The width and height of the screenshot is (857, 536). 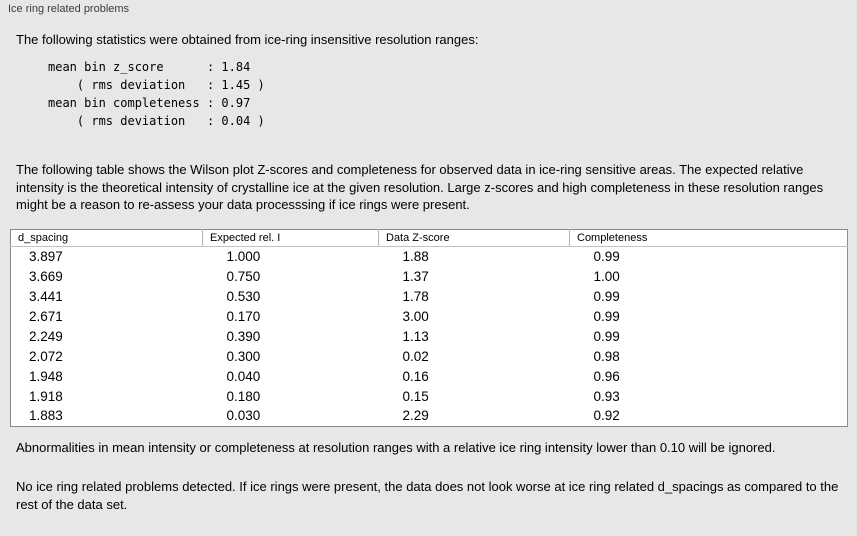 What do you see at coordinates (474, 238) in the screenshot?
I see `column-header-data-z-score: Data Z-score` at bounding box center [474, 238].